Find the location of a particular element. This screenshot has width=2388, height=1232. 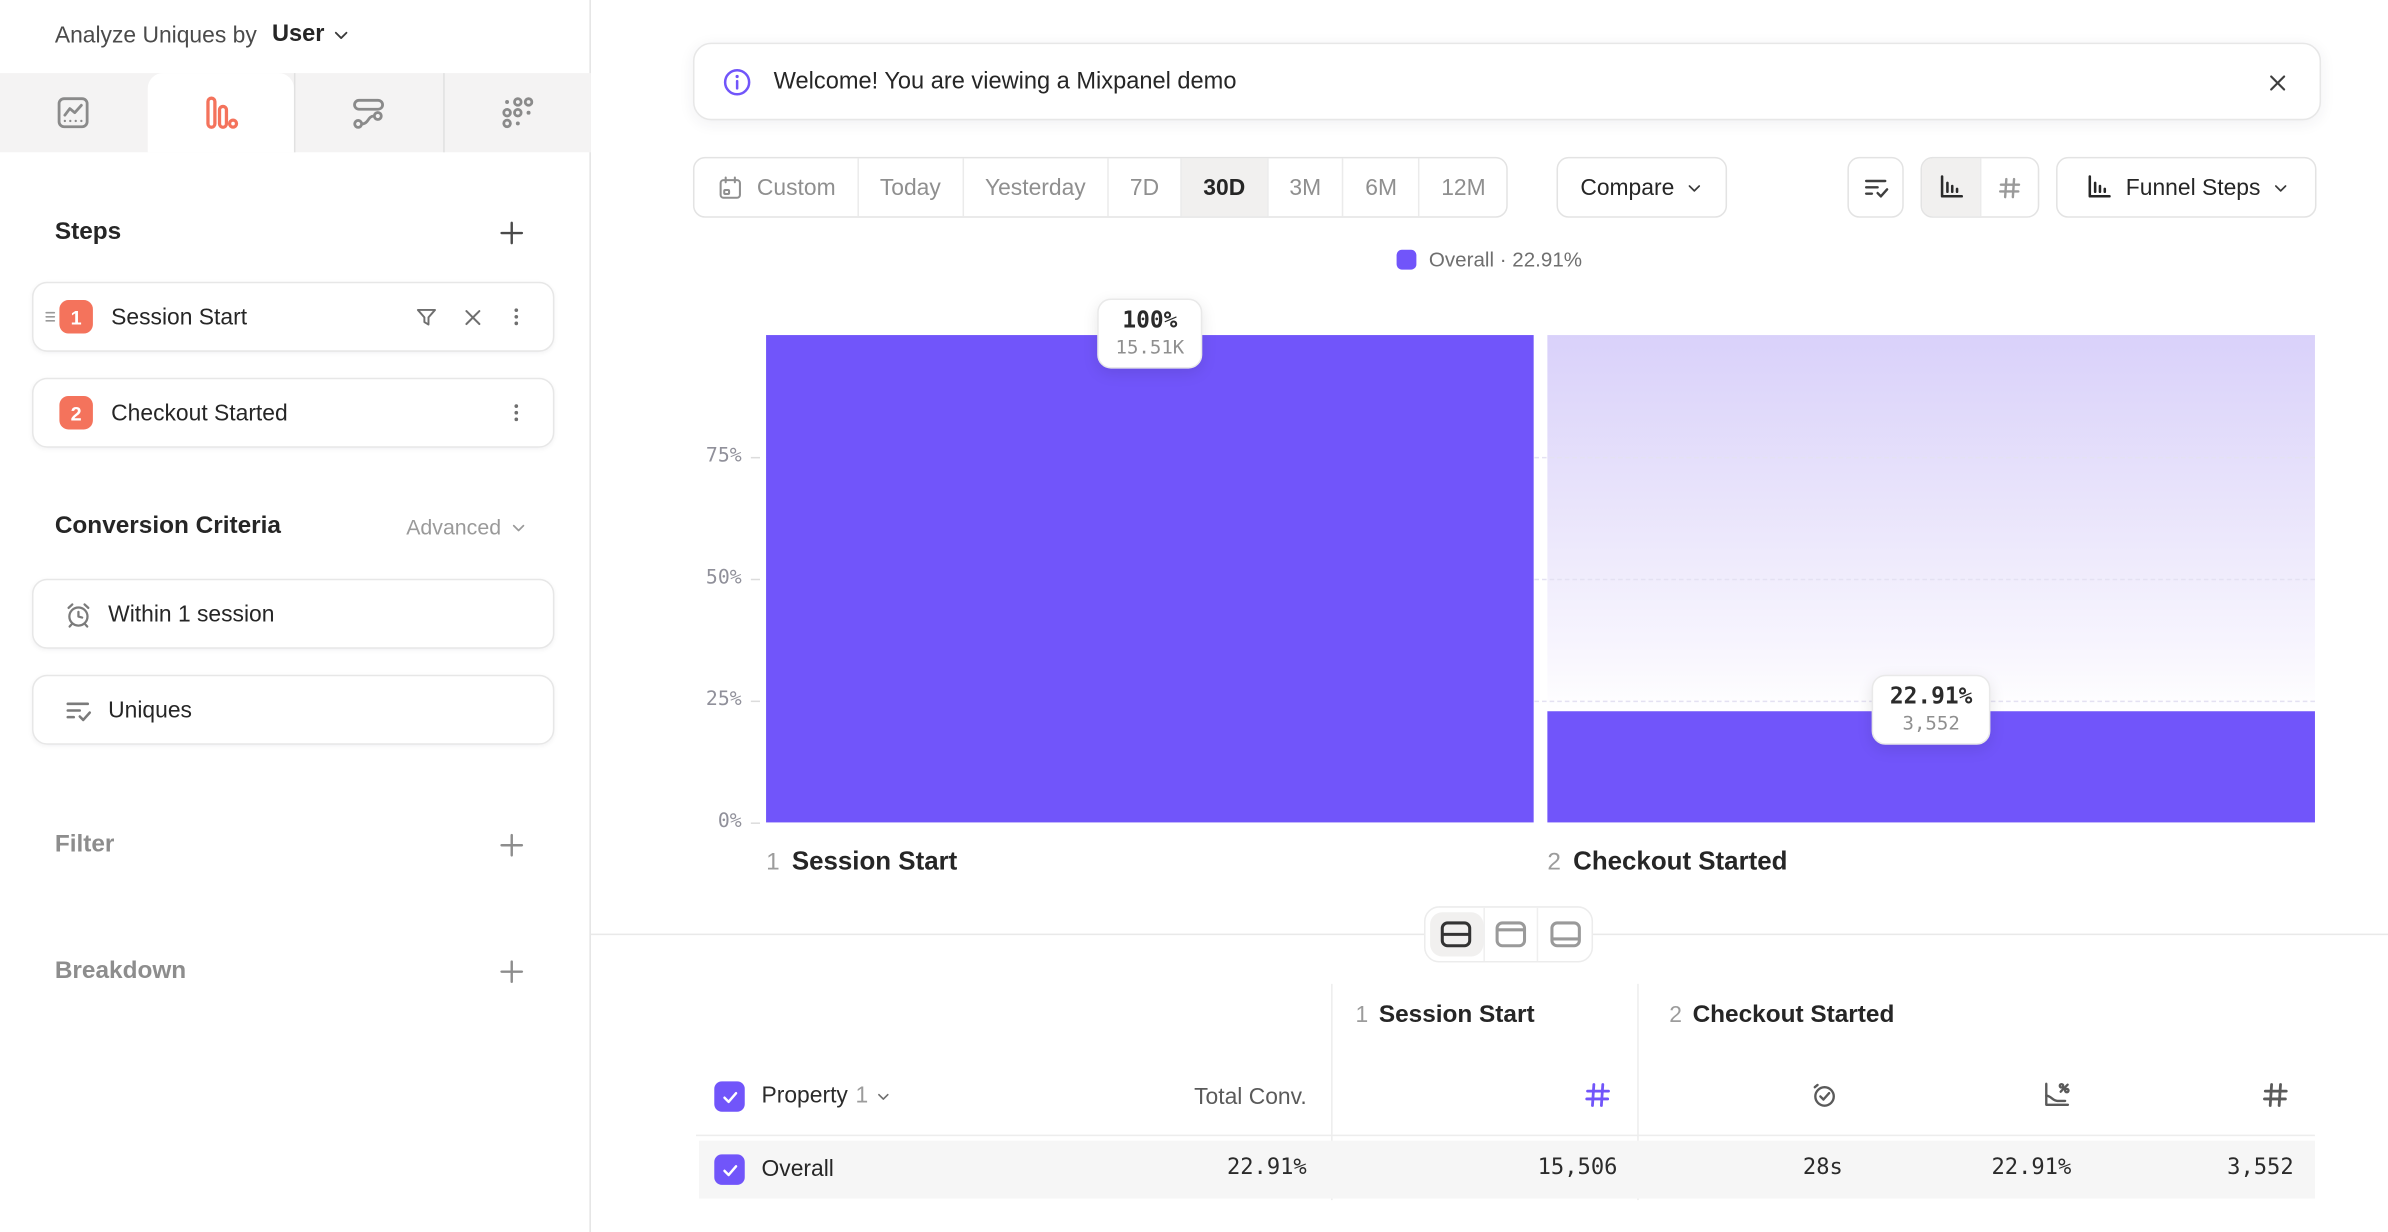

property-label: Property is located at coordinates (804, 1095).